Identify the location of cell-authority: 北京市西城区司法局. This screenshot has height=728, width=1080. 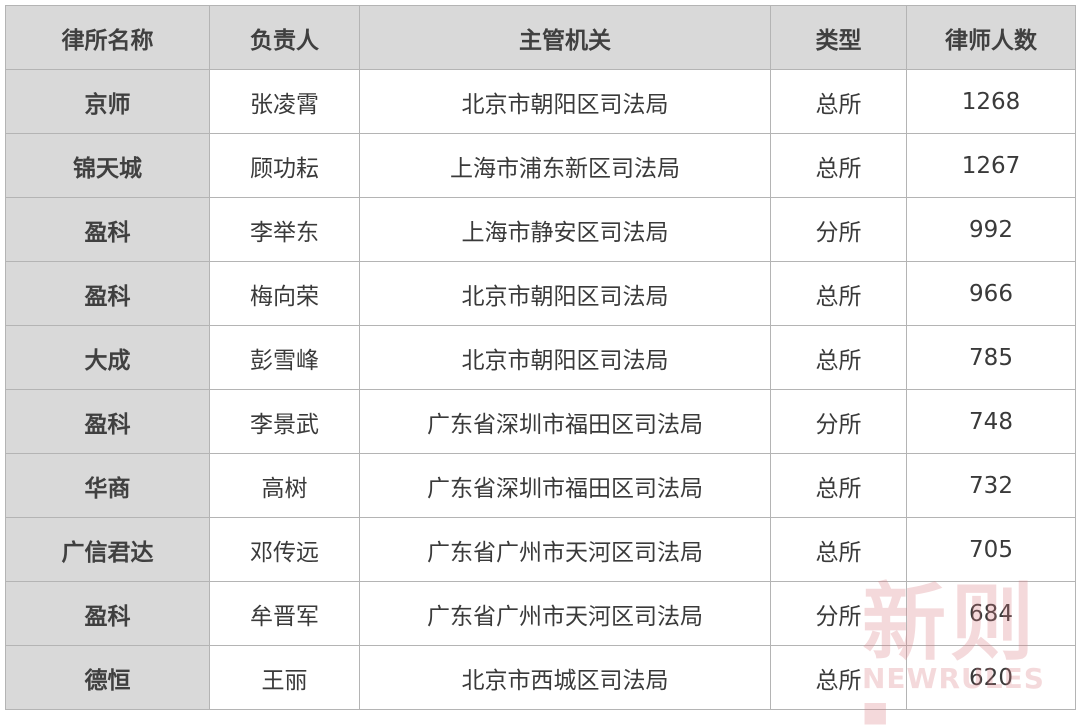
(565, 677).